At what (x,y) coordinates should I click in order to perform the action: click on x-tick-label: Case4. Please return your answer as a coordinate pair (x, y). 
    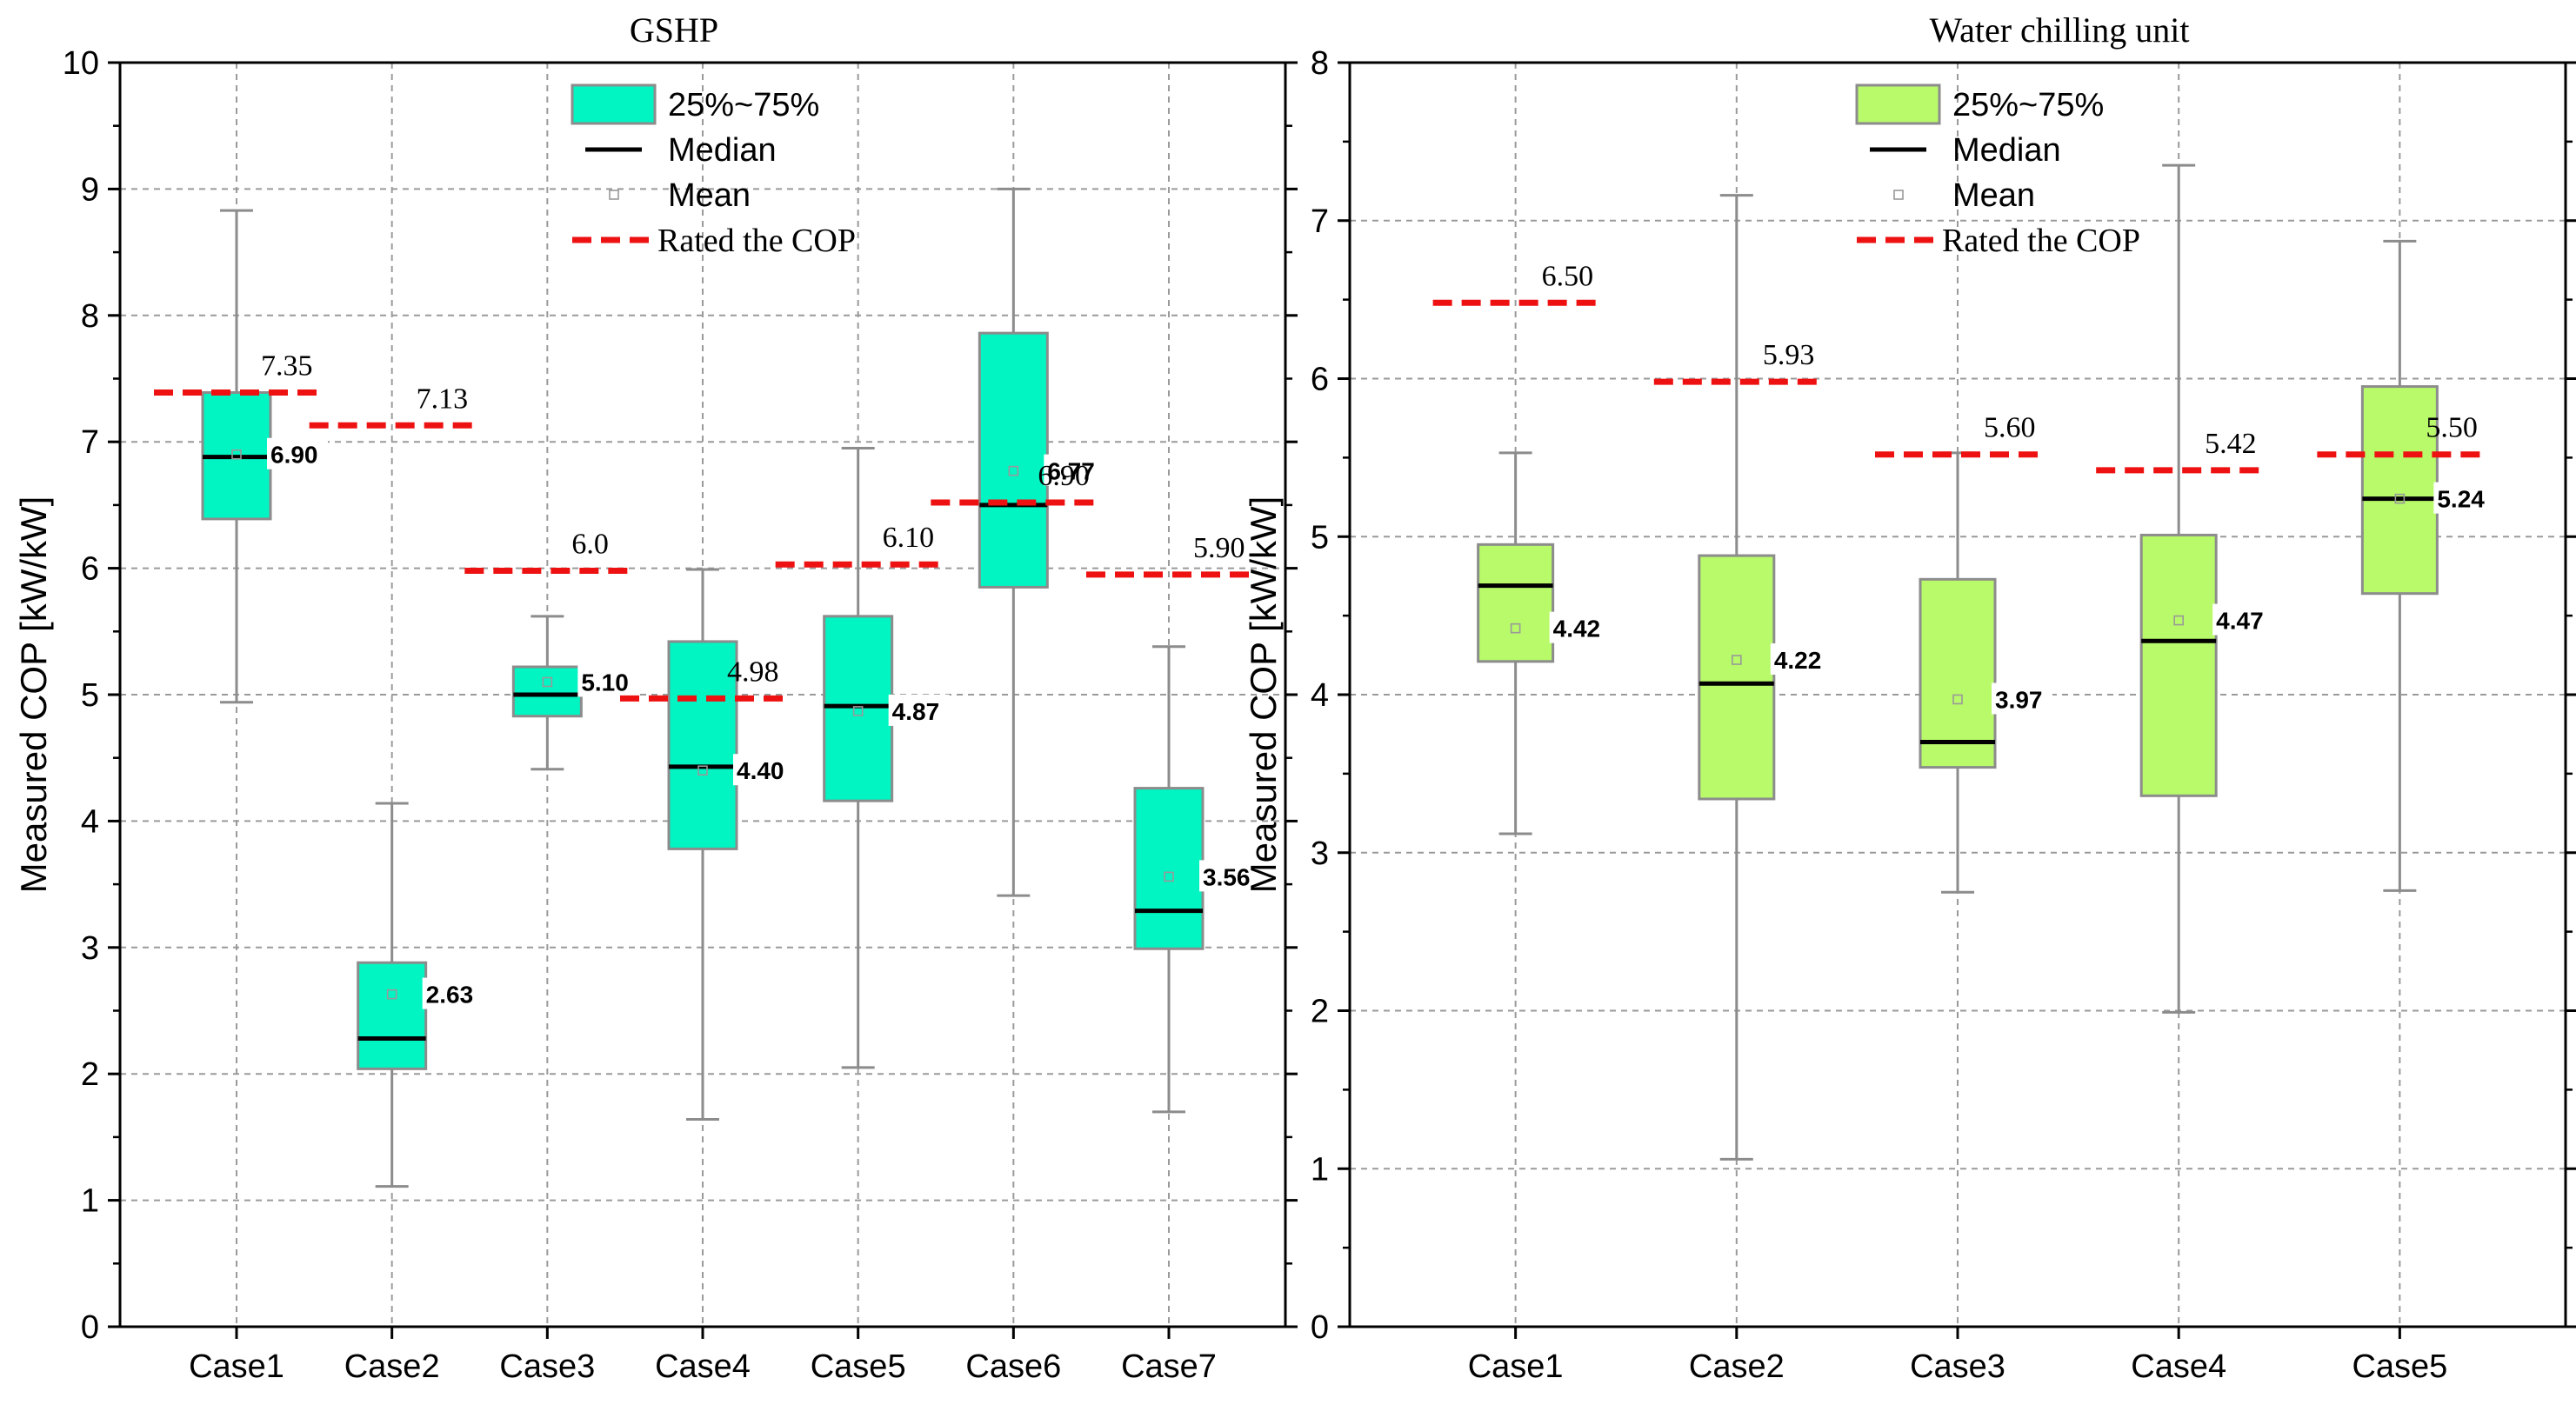
    Looking at the image, I should click on (703, 1367).